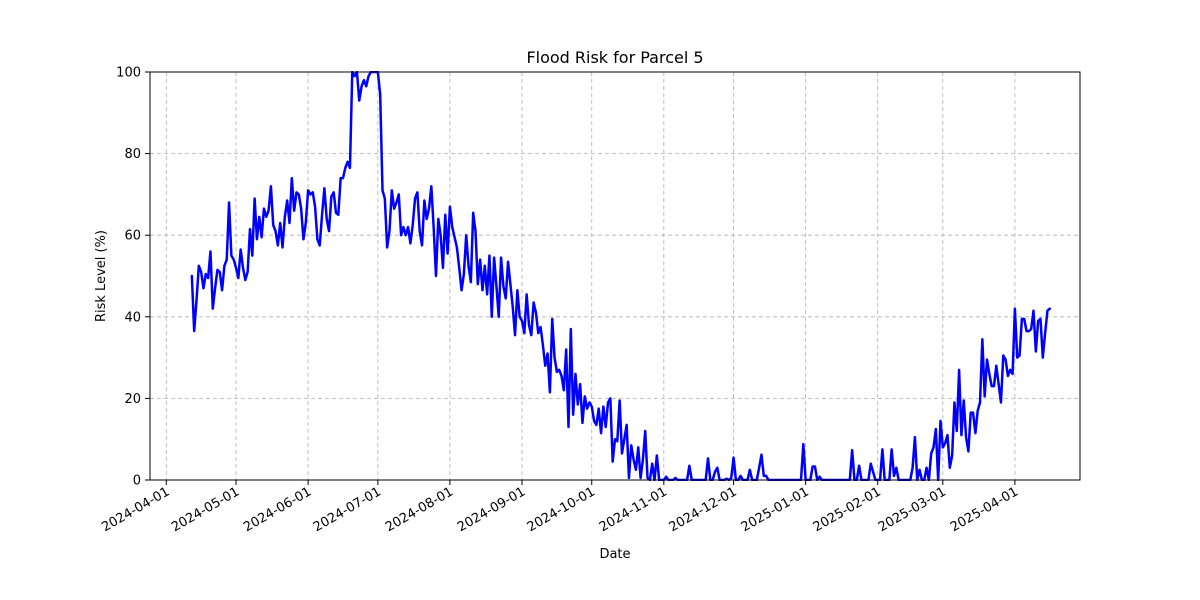 This screenshot has width=1200, height=600. Describe the element at coordinates (614, 554) in the screenshot. I see `x-axis-label: Date` at that location.